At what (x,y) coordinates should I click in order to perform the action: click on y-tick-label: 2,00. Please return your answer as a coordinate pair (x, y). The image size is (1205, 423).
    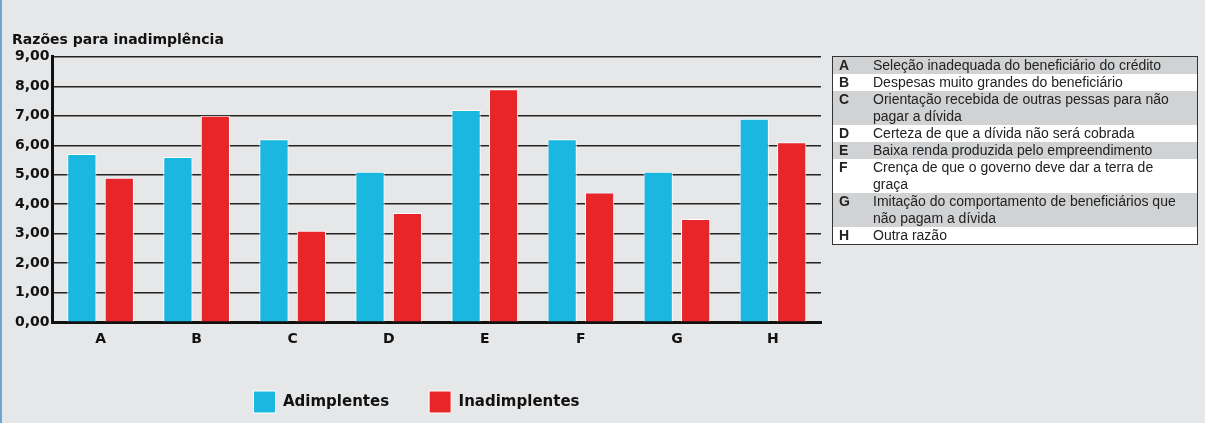
    Looking at the image, I should click on (32, 261).